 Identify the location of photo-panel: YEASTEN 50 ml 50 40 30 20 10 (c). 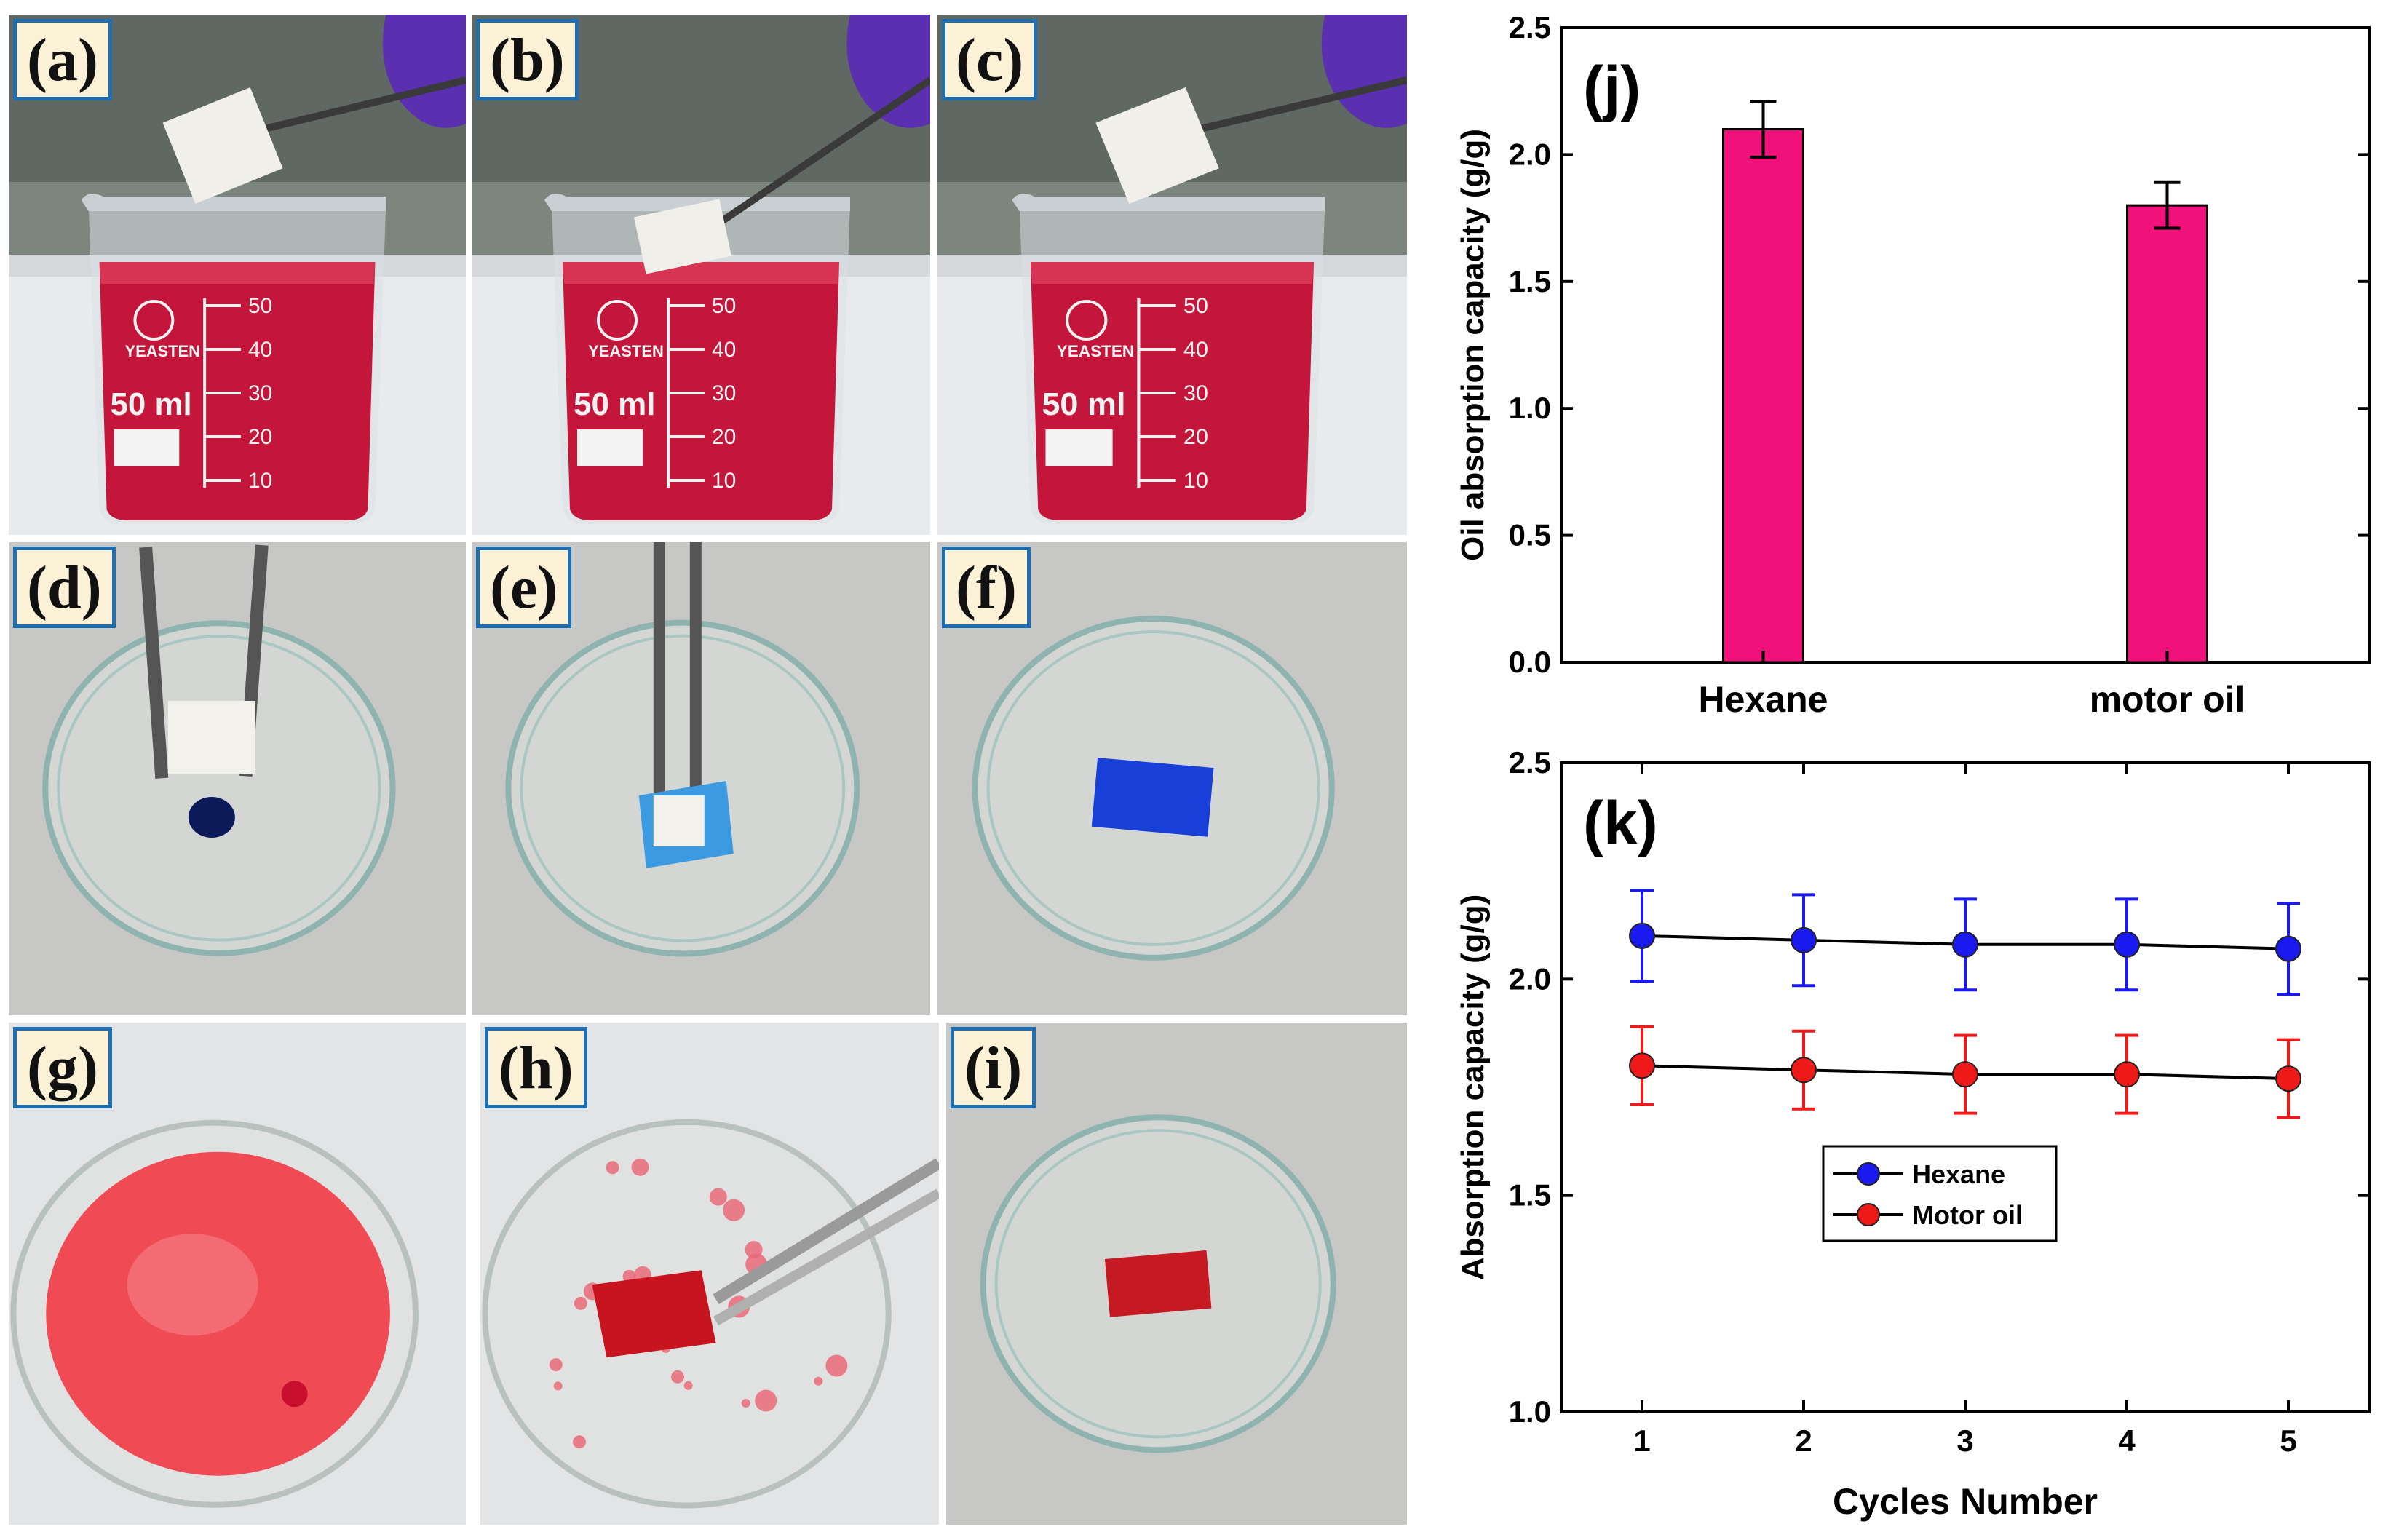
(1172, 275).